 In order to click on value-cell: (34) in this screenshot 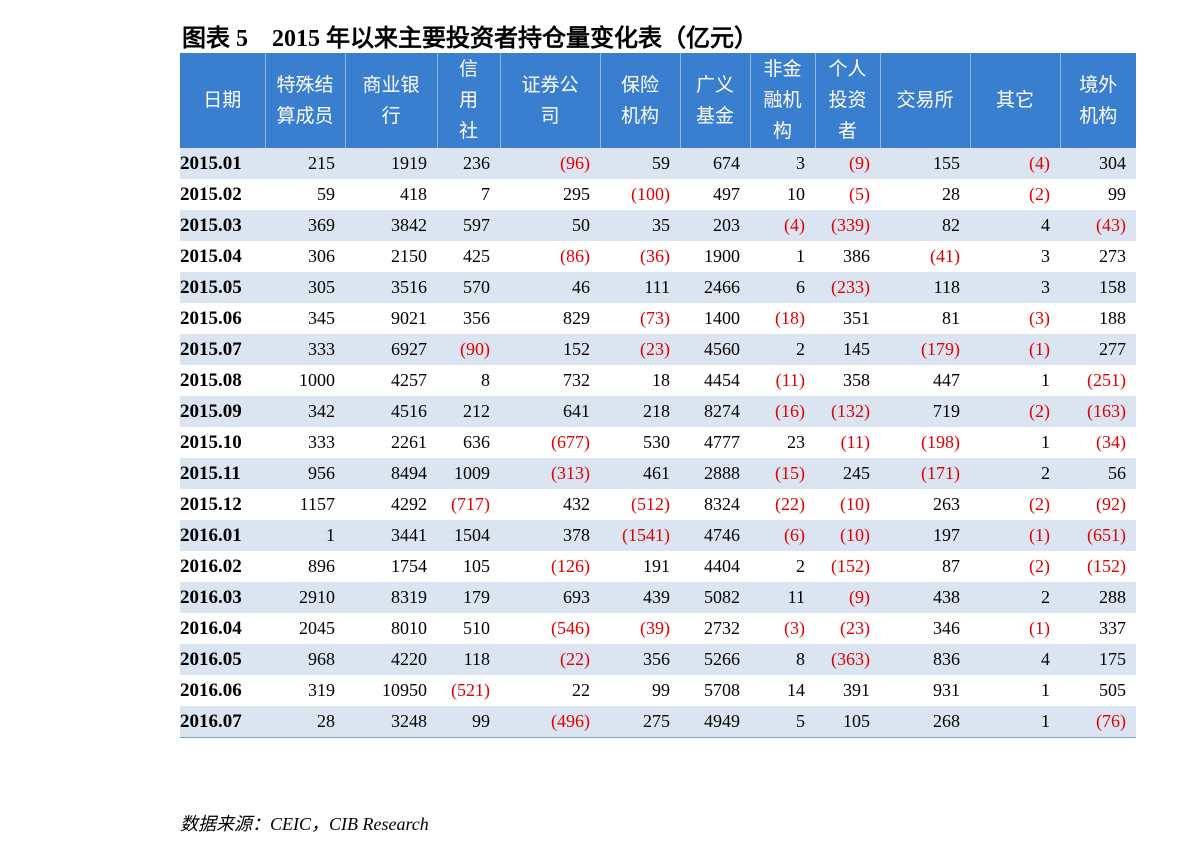, I will do `click(1111, 442)`.